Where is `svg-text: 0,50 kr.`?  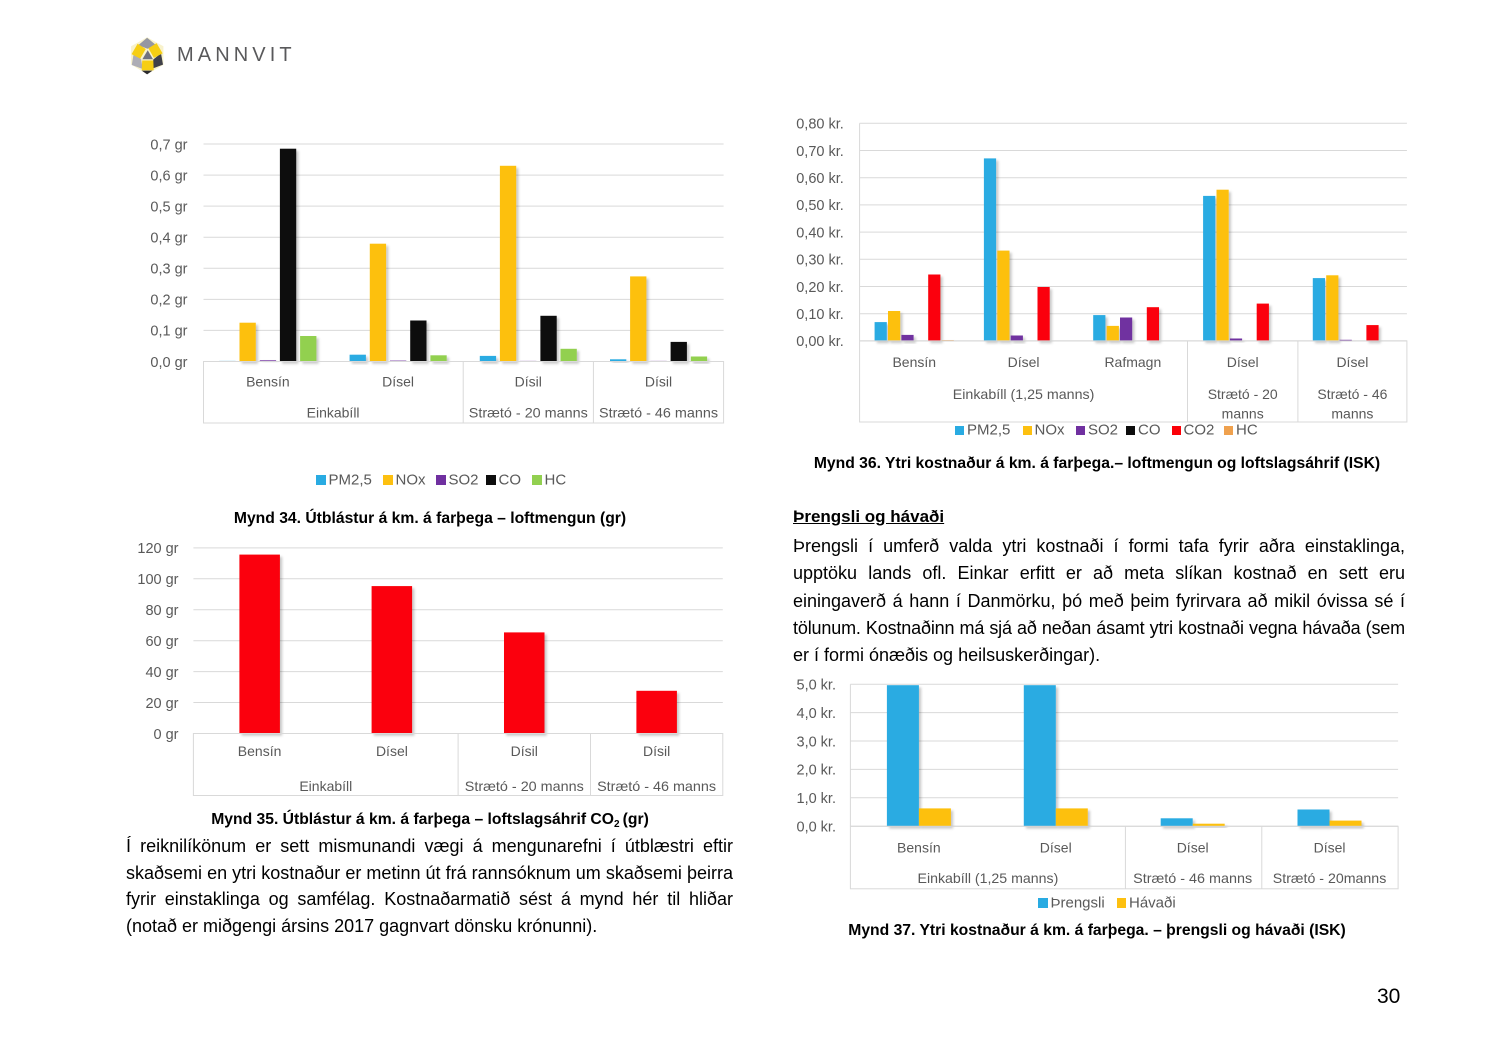
svg-text: 0,50 kr. is located at coordinates (820, 206).